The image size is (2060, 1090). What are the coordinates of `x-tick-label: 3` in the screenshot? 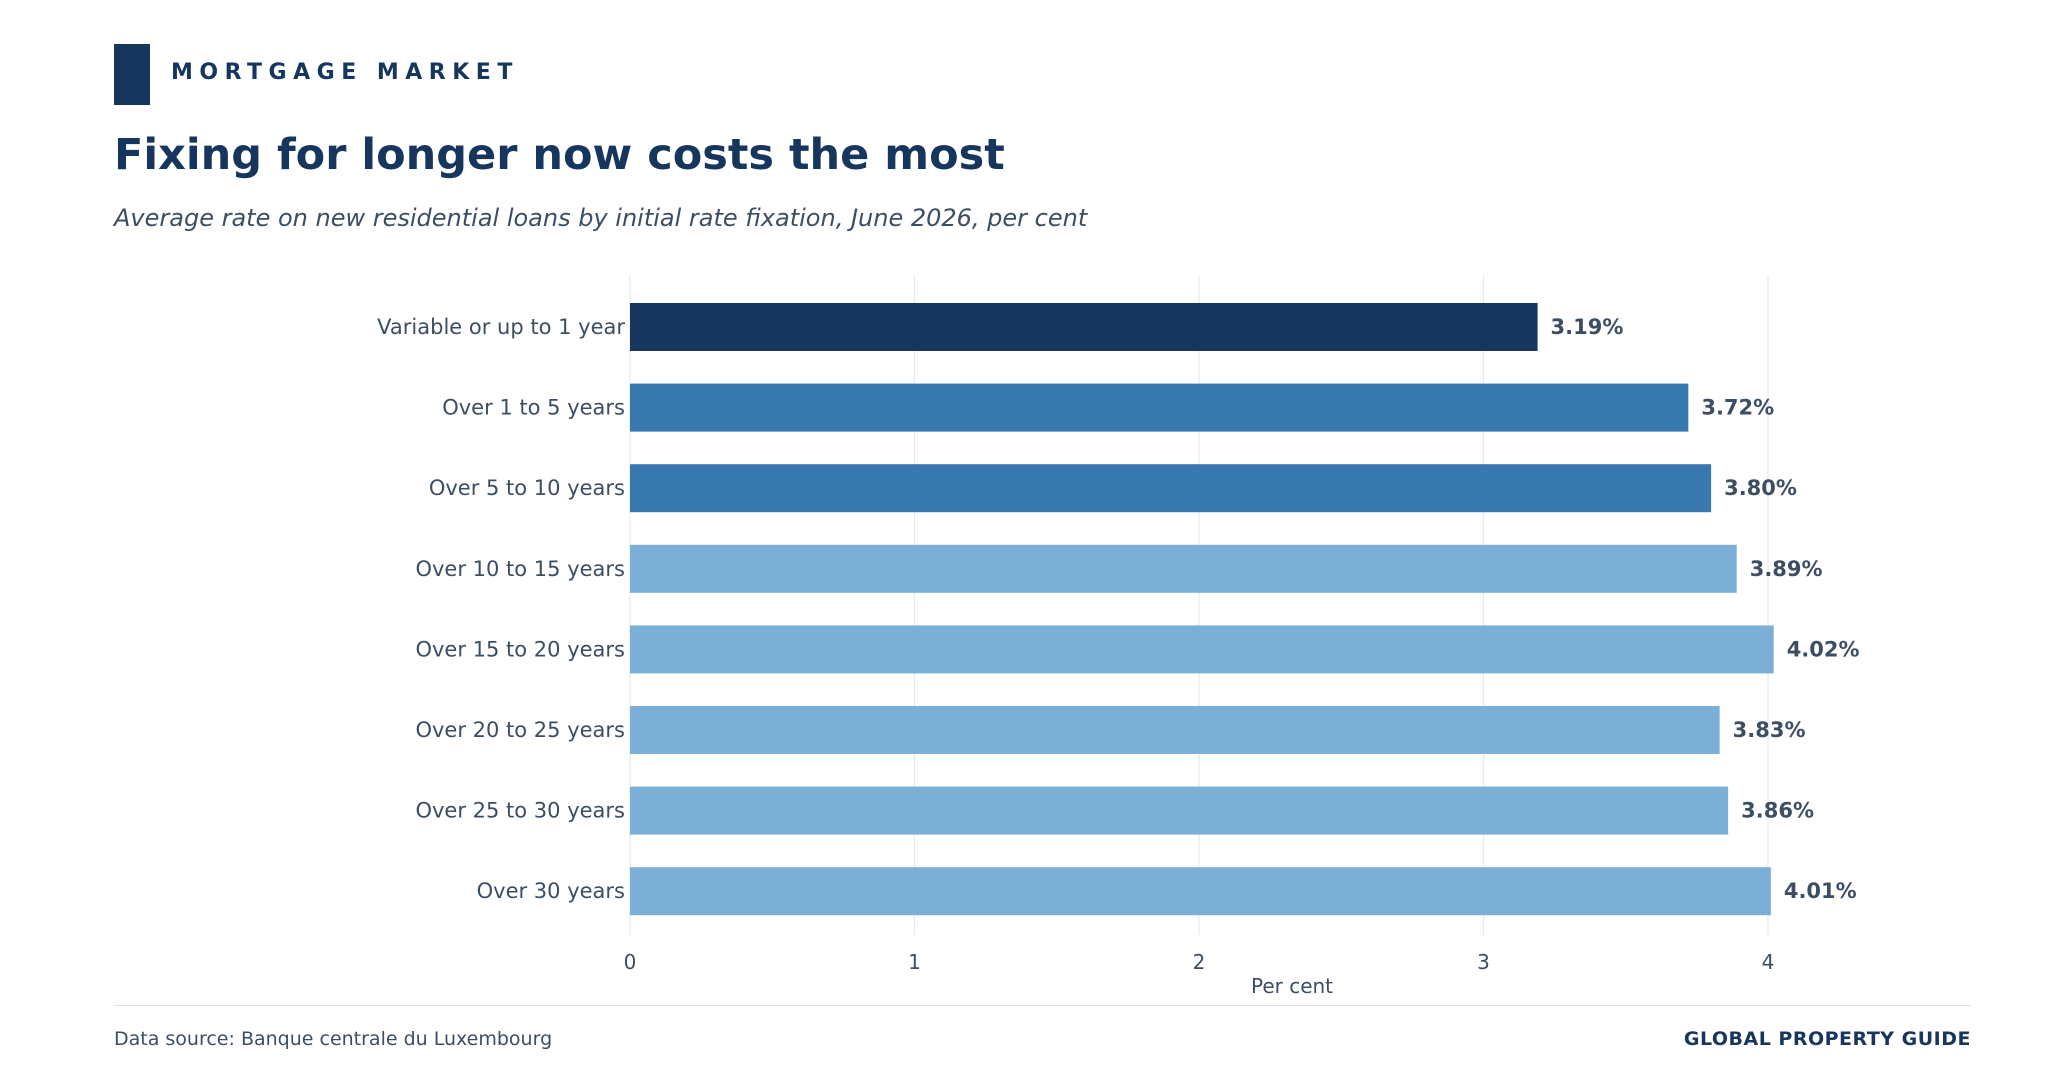 It's located at (1483, 962).